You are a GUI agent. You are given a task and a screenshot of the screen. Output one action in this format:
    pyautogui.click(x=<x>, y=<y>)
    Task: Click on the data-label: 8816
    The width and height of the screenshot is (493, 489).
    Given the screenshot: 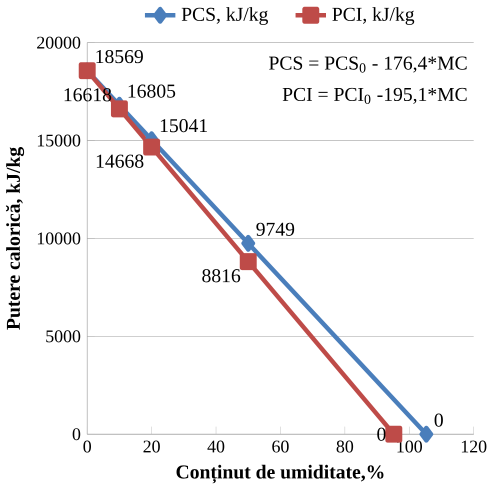 What is the action you would take?
    pyautogui.click(x=221, y=275)
    